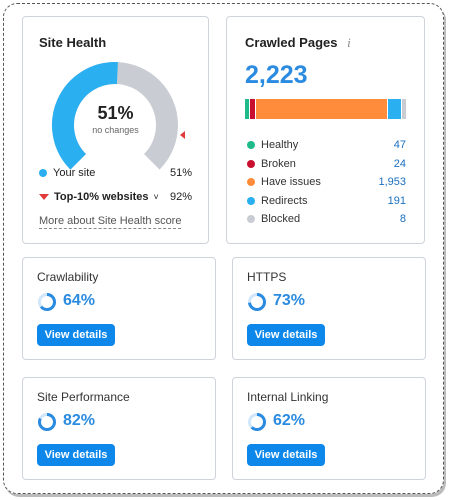 Image resolution: width=450 pixels, height=500 pixels. I want to click on crawl-row-value: 47, so click(399, 145).